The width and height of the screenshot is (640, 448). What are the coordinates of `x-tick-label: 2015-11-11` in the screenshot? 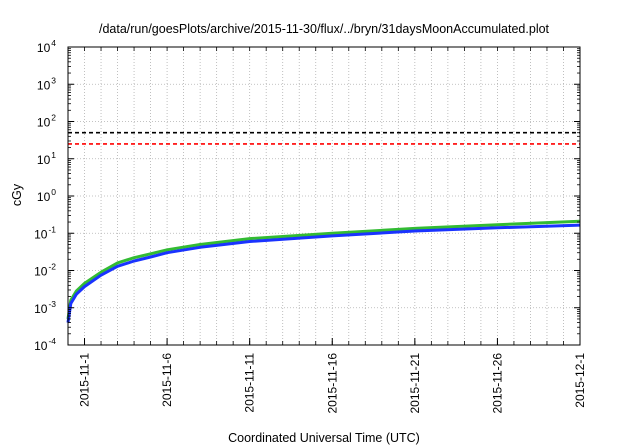 It's located at (250, 383).